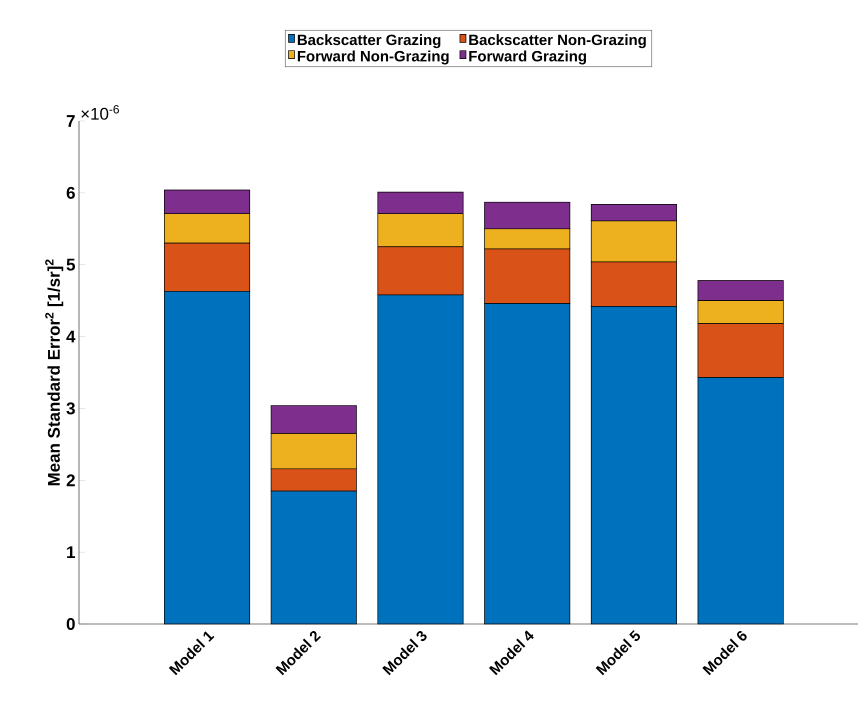  I want to click on y-tick-label: 2, so click(70, 480).